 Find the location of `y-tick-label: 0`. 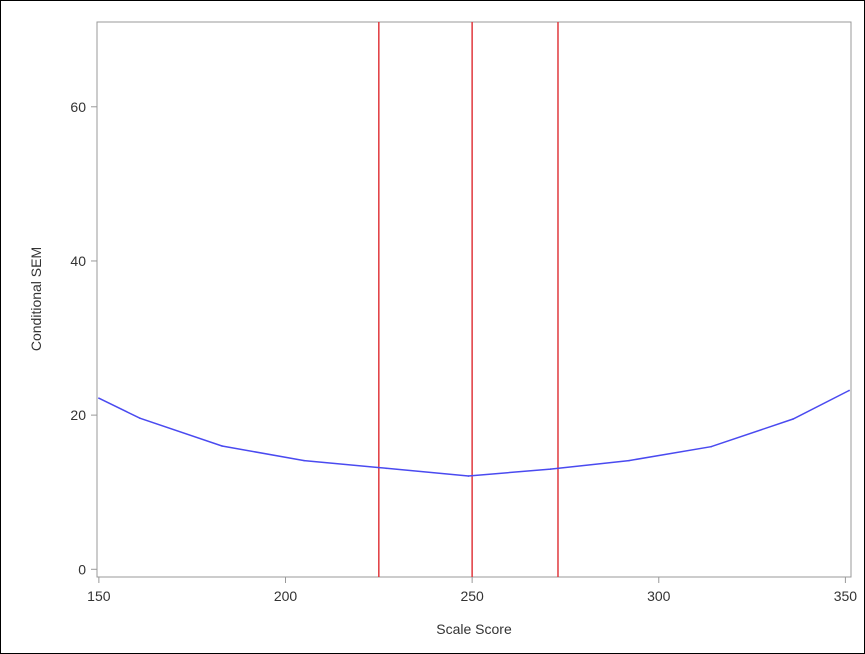

y-tick-label: 0 is located at coordinates (82, 569).